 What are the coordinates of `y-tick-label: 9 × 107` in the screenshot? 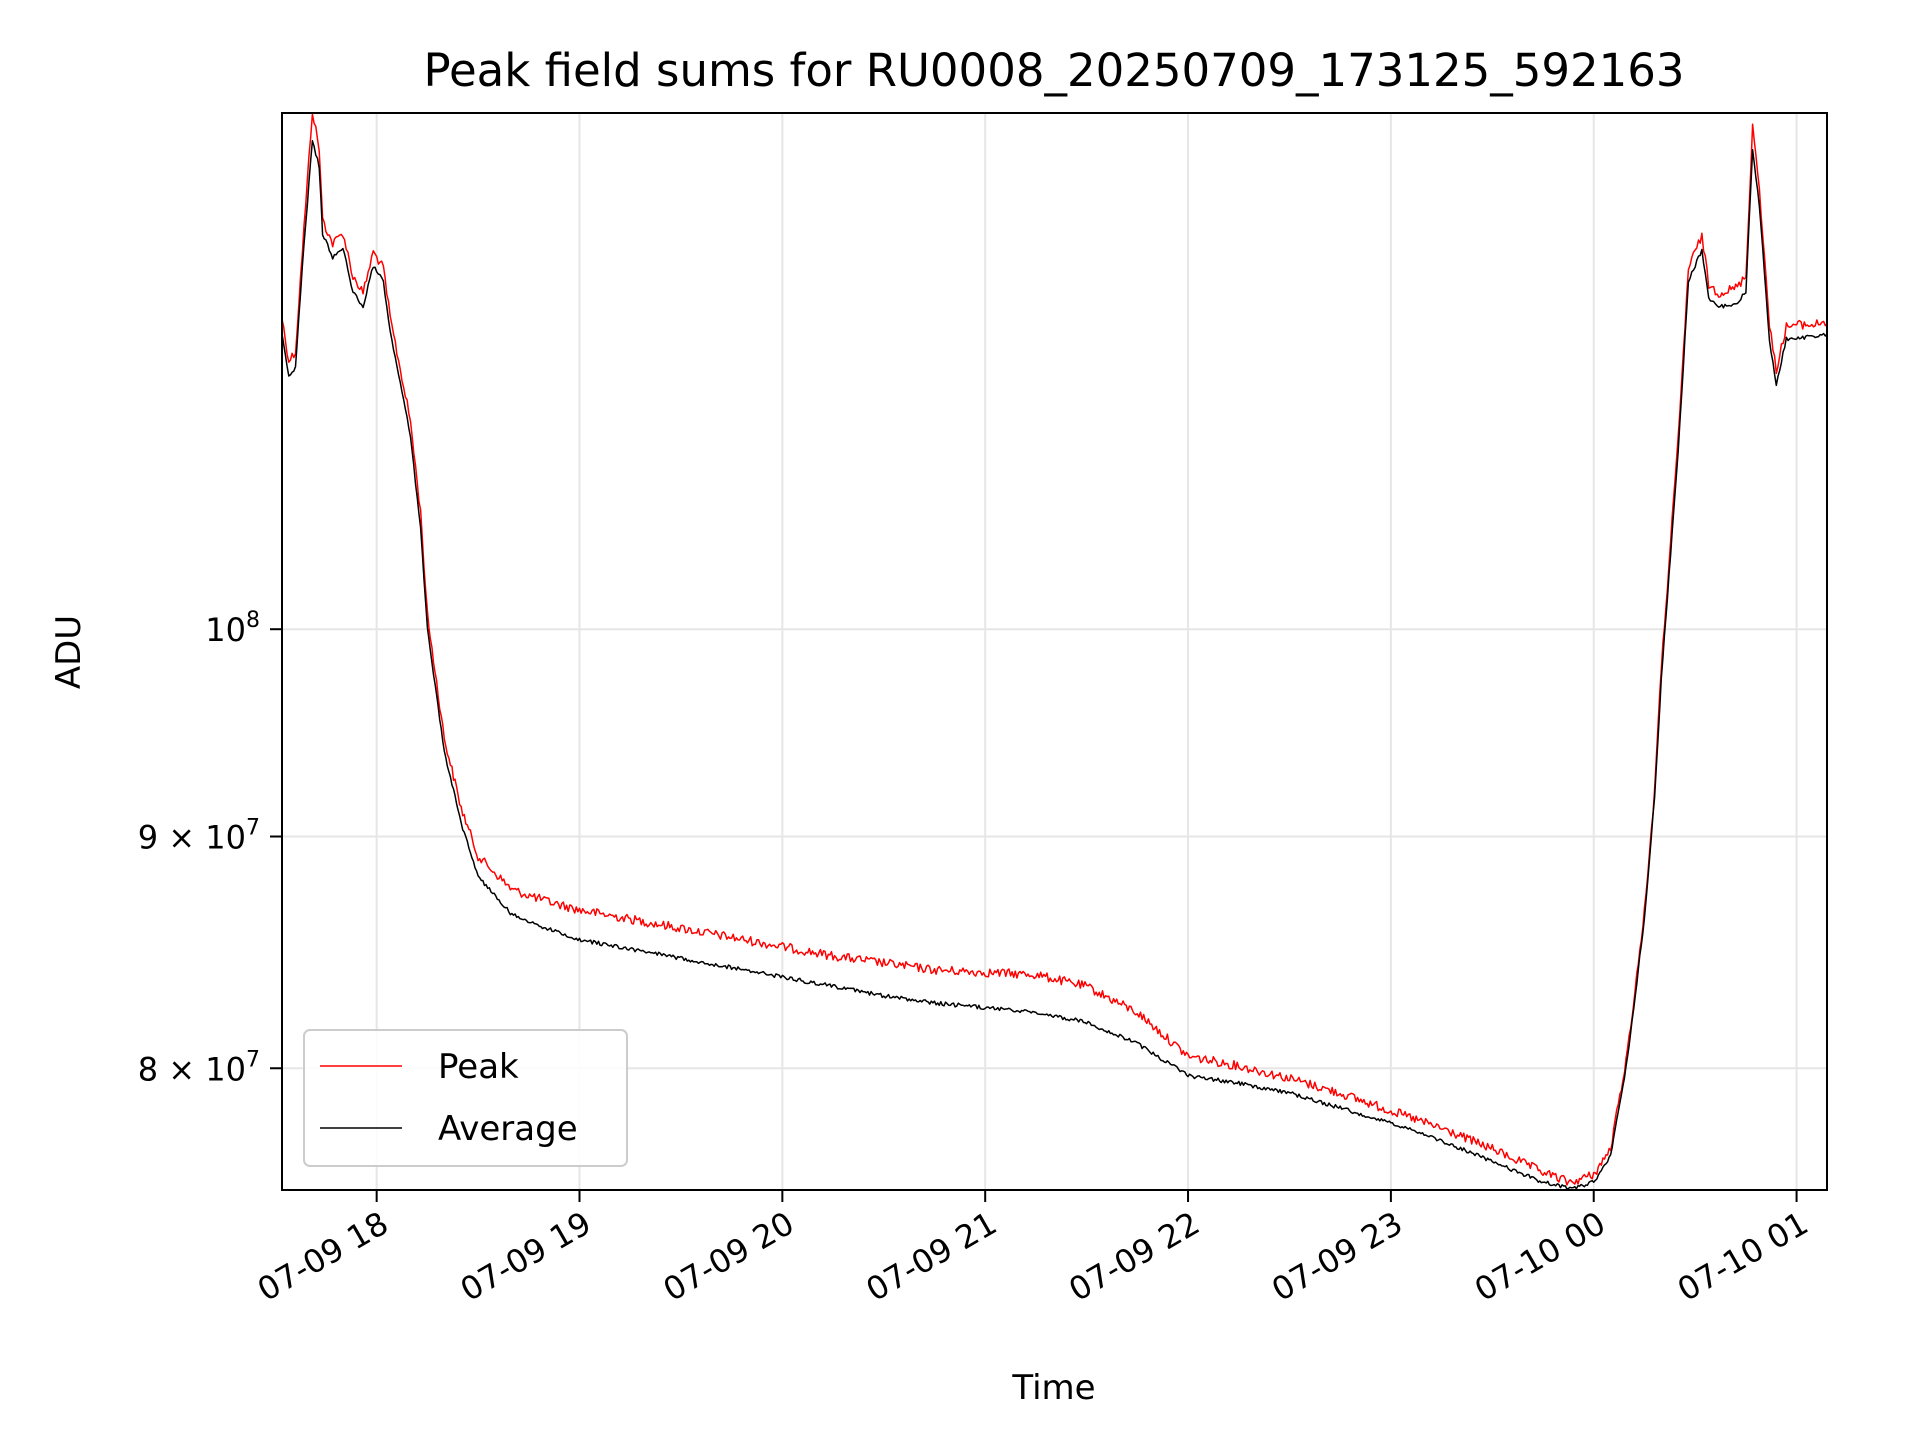 It's located at (199, 836).